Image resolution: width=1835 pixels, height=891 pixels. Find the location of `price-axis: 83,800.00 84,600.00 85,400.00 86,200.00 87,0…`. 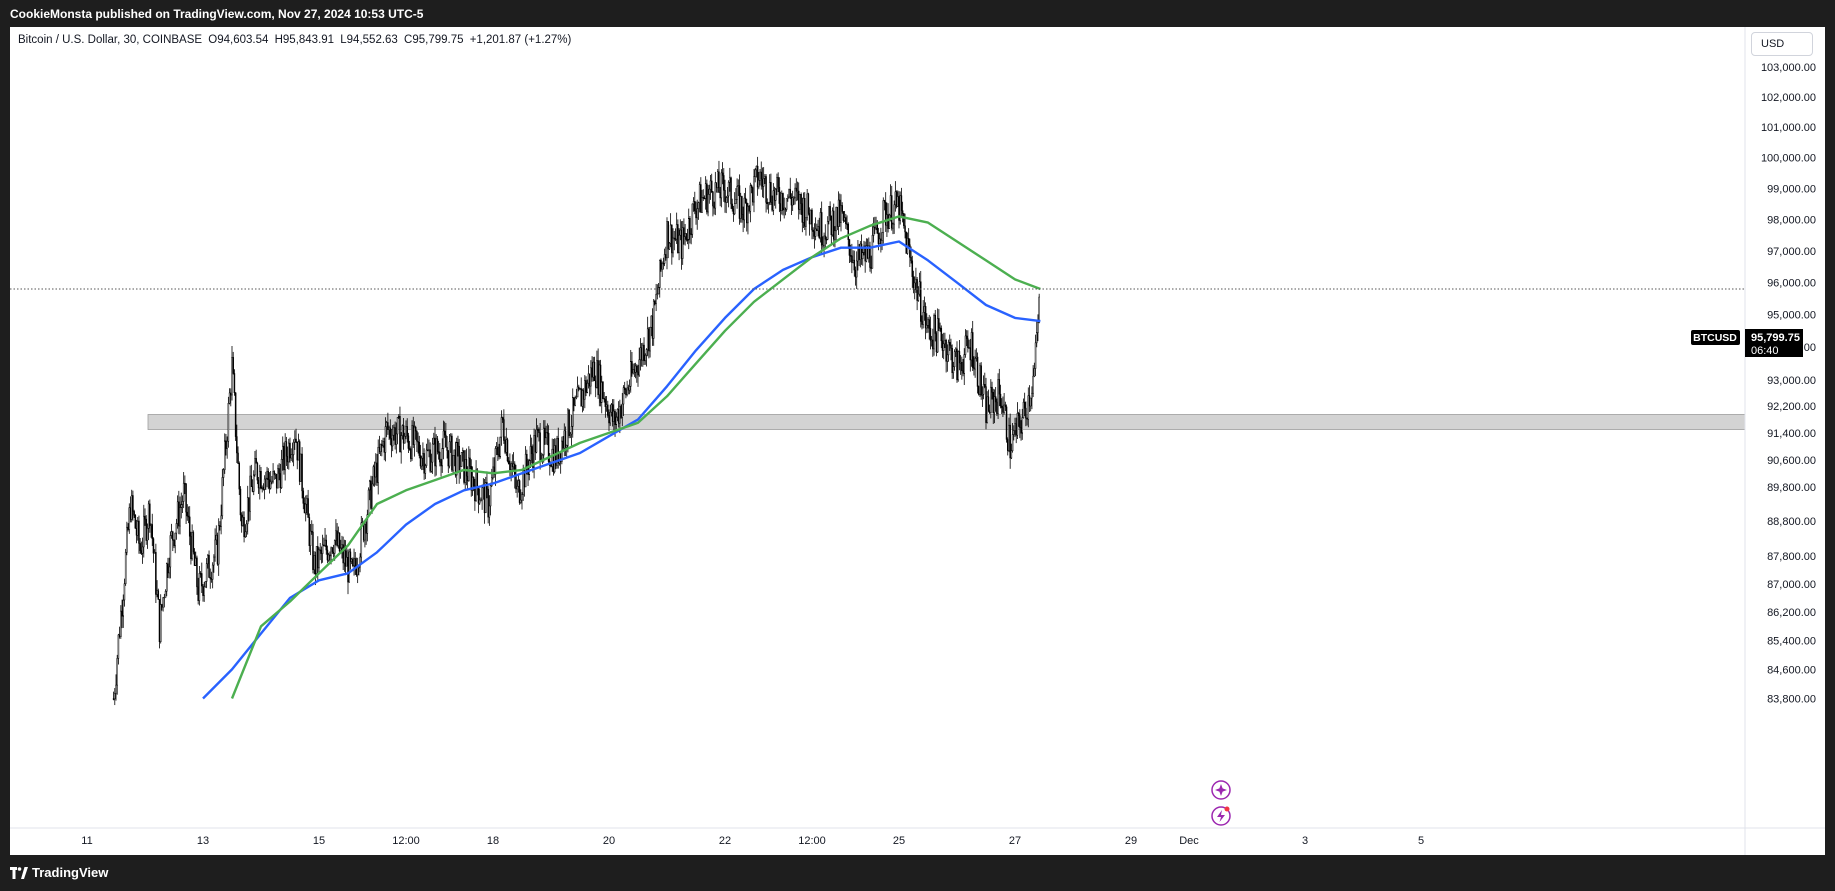

price-axis: 83,800.00 84,600.00 85,400.00 86,200.00 87,0… is located at coordinates (1788, 383).